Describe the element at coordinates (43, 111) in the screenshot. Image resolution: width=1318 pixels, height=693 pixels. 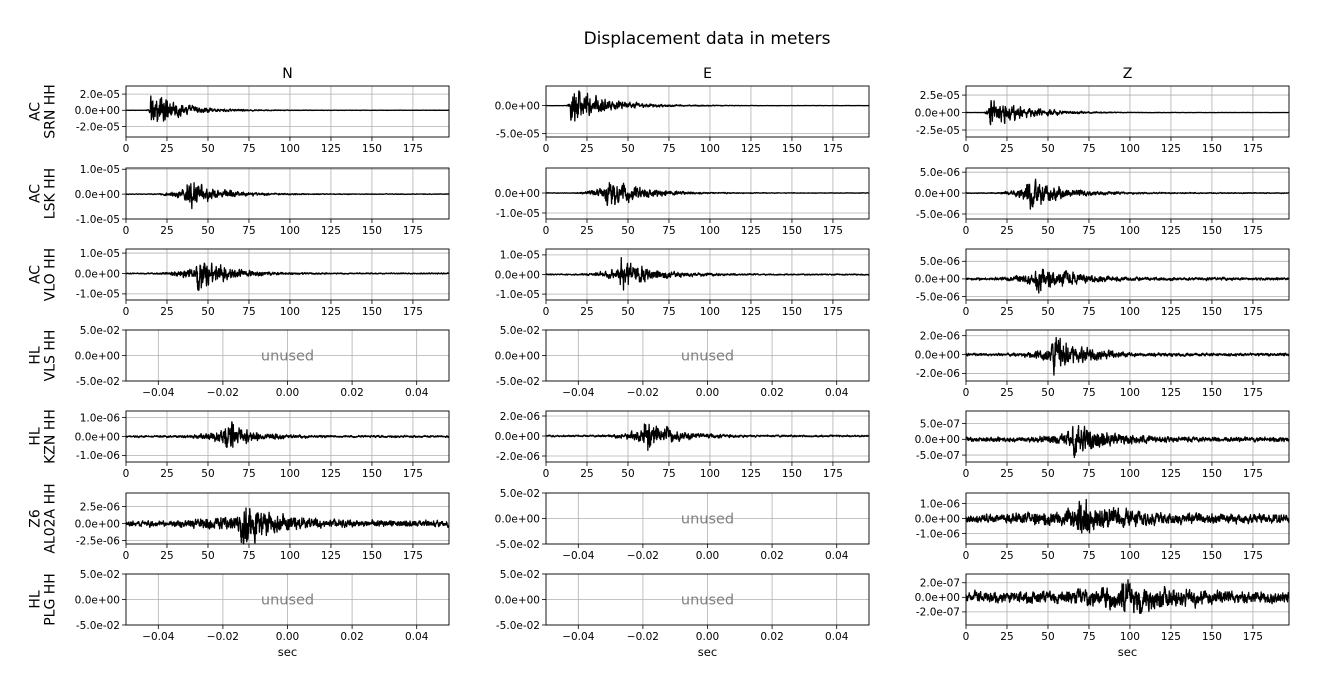
I see `svg-text: ACSRN HH` at that location.